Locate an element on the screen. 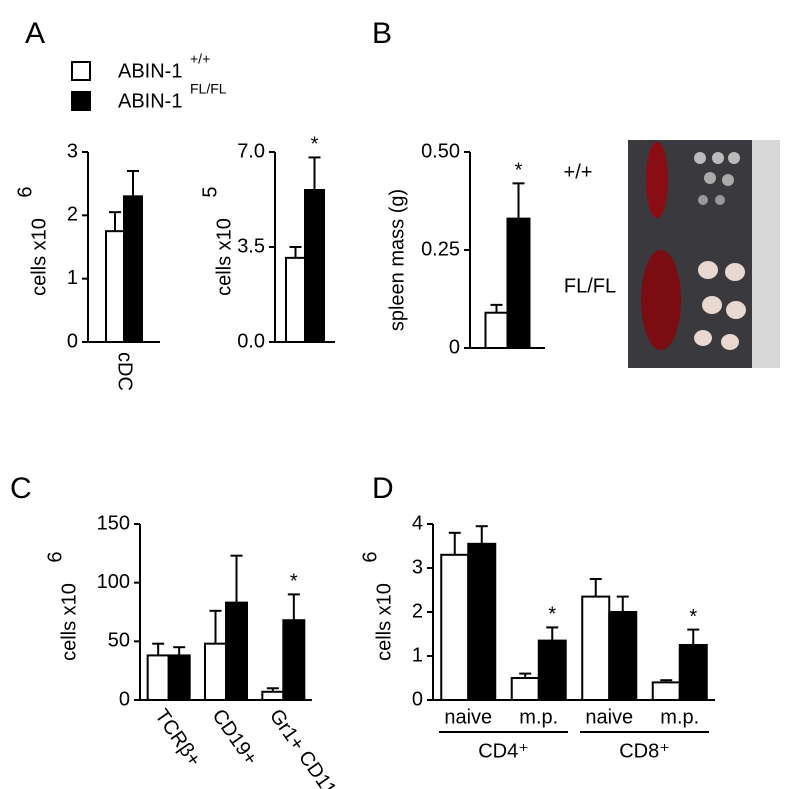 The width and height of the screenshot is (800, 789). y-tick-label: 3.5 is located at coordinates (251, 246).